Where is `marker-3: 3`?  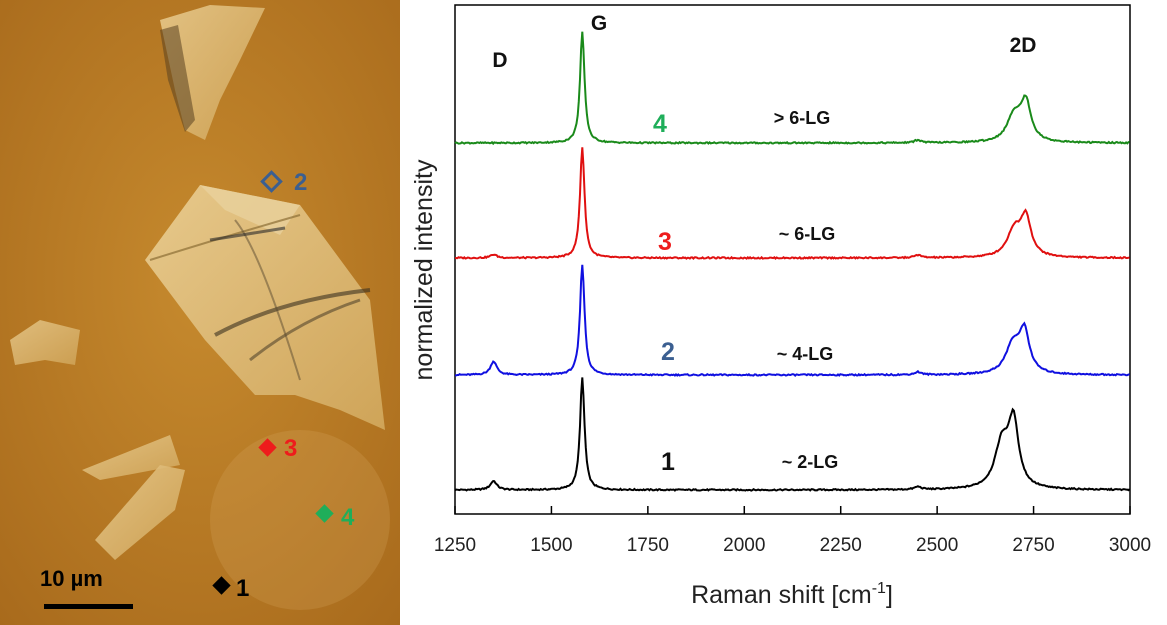
marker-3: 3 is located at coordinates (277, 448).